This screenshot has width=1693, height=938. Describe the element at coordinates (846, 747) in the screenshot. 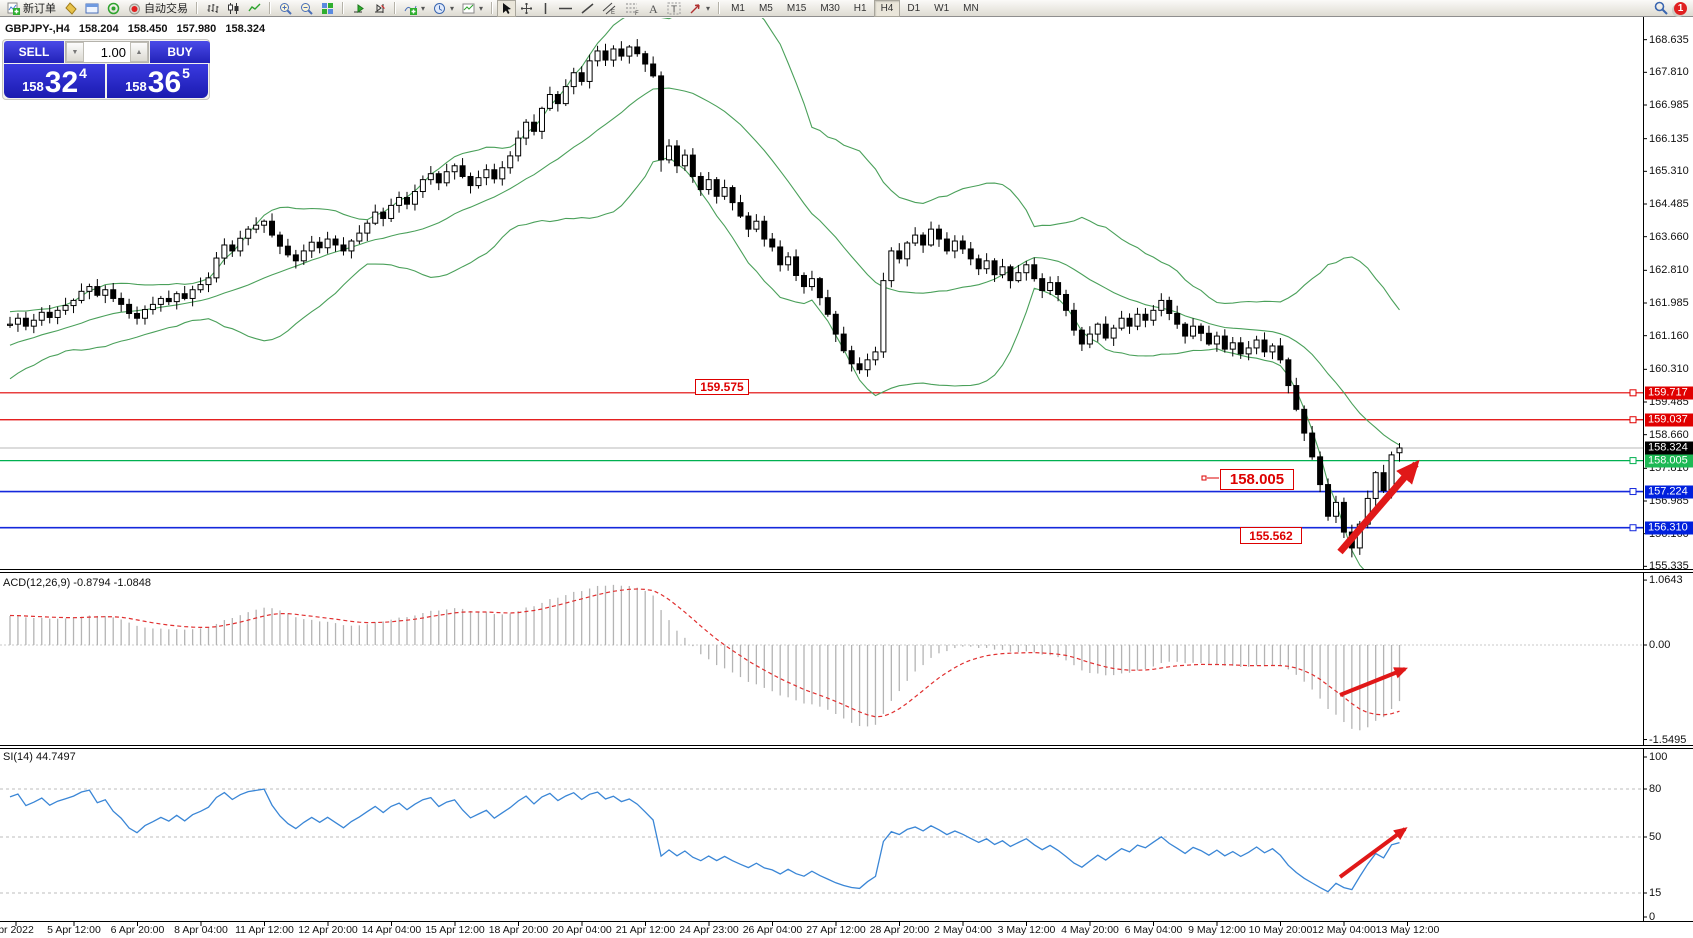

I see `pane-separator-rsi` at that location.